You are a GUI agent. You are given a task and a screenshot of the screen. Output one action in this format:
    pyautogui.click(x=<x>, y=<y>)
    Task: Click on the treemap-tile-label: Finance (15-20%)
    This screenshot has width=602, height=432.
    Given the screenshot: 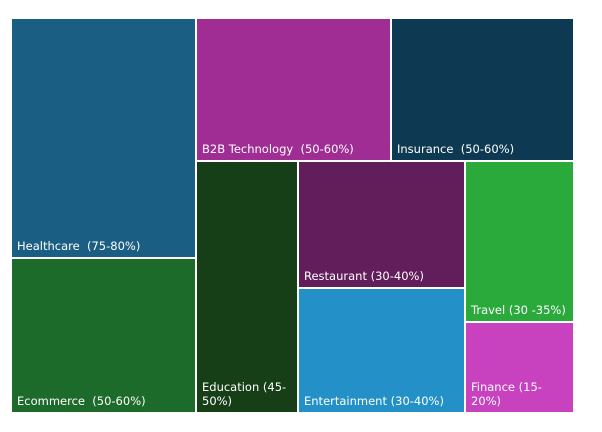 What is the action you would take?
    pyautogui.click(x=506, y=394)
    